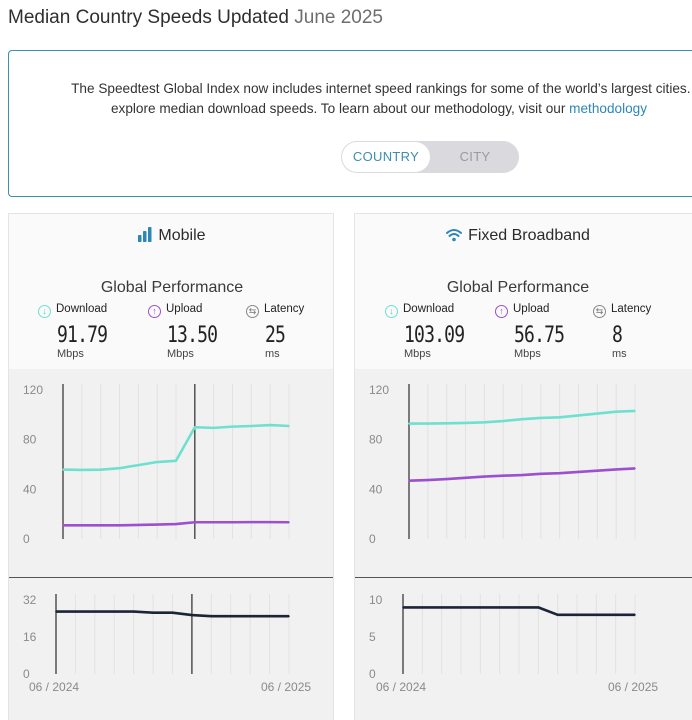 This screenshot has height=720, width=692. I want to click on mobile-latency-chart: 0 16 32 06 / 2024 06 / 2025, so click(171, 649).